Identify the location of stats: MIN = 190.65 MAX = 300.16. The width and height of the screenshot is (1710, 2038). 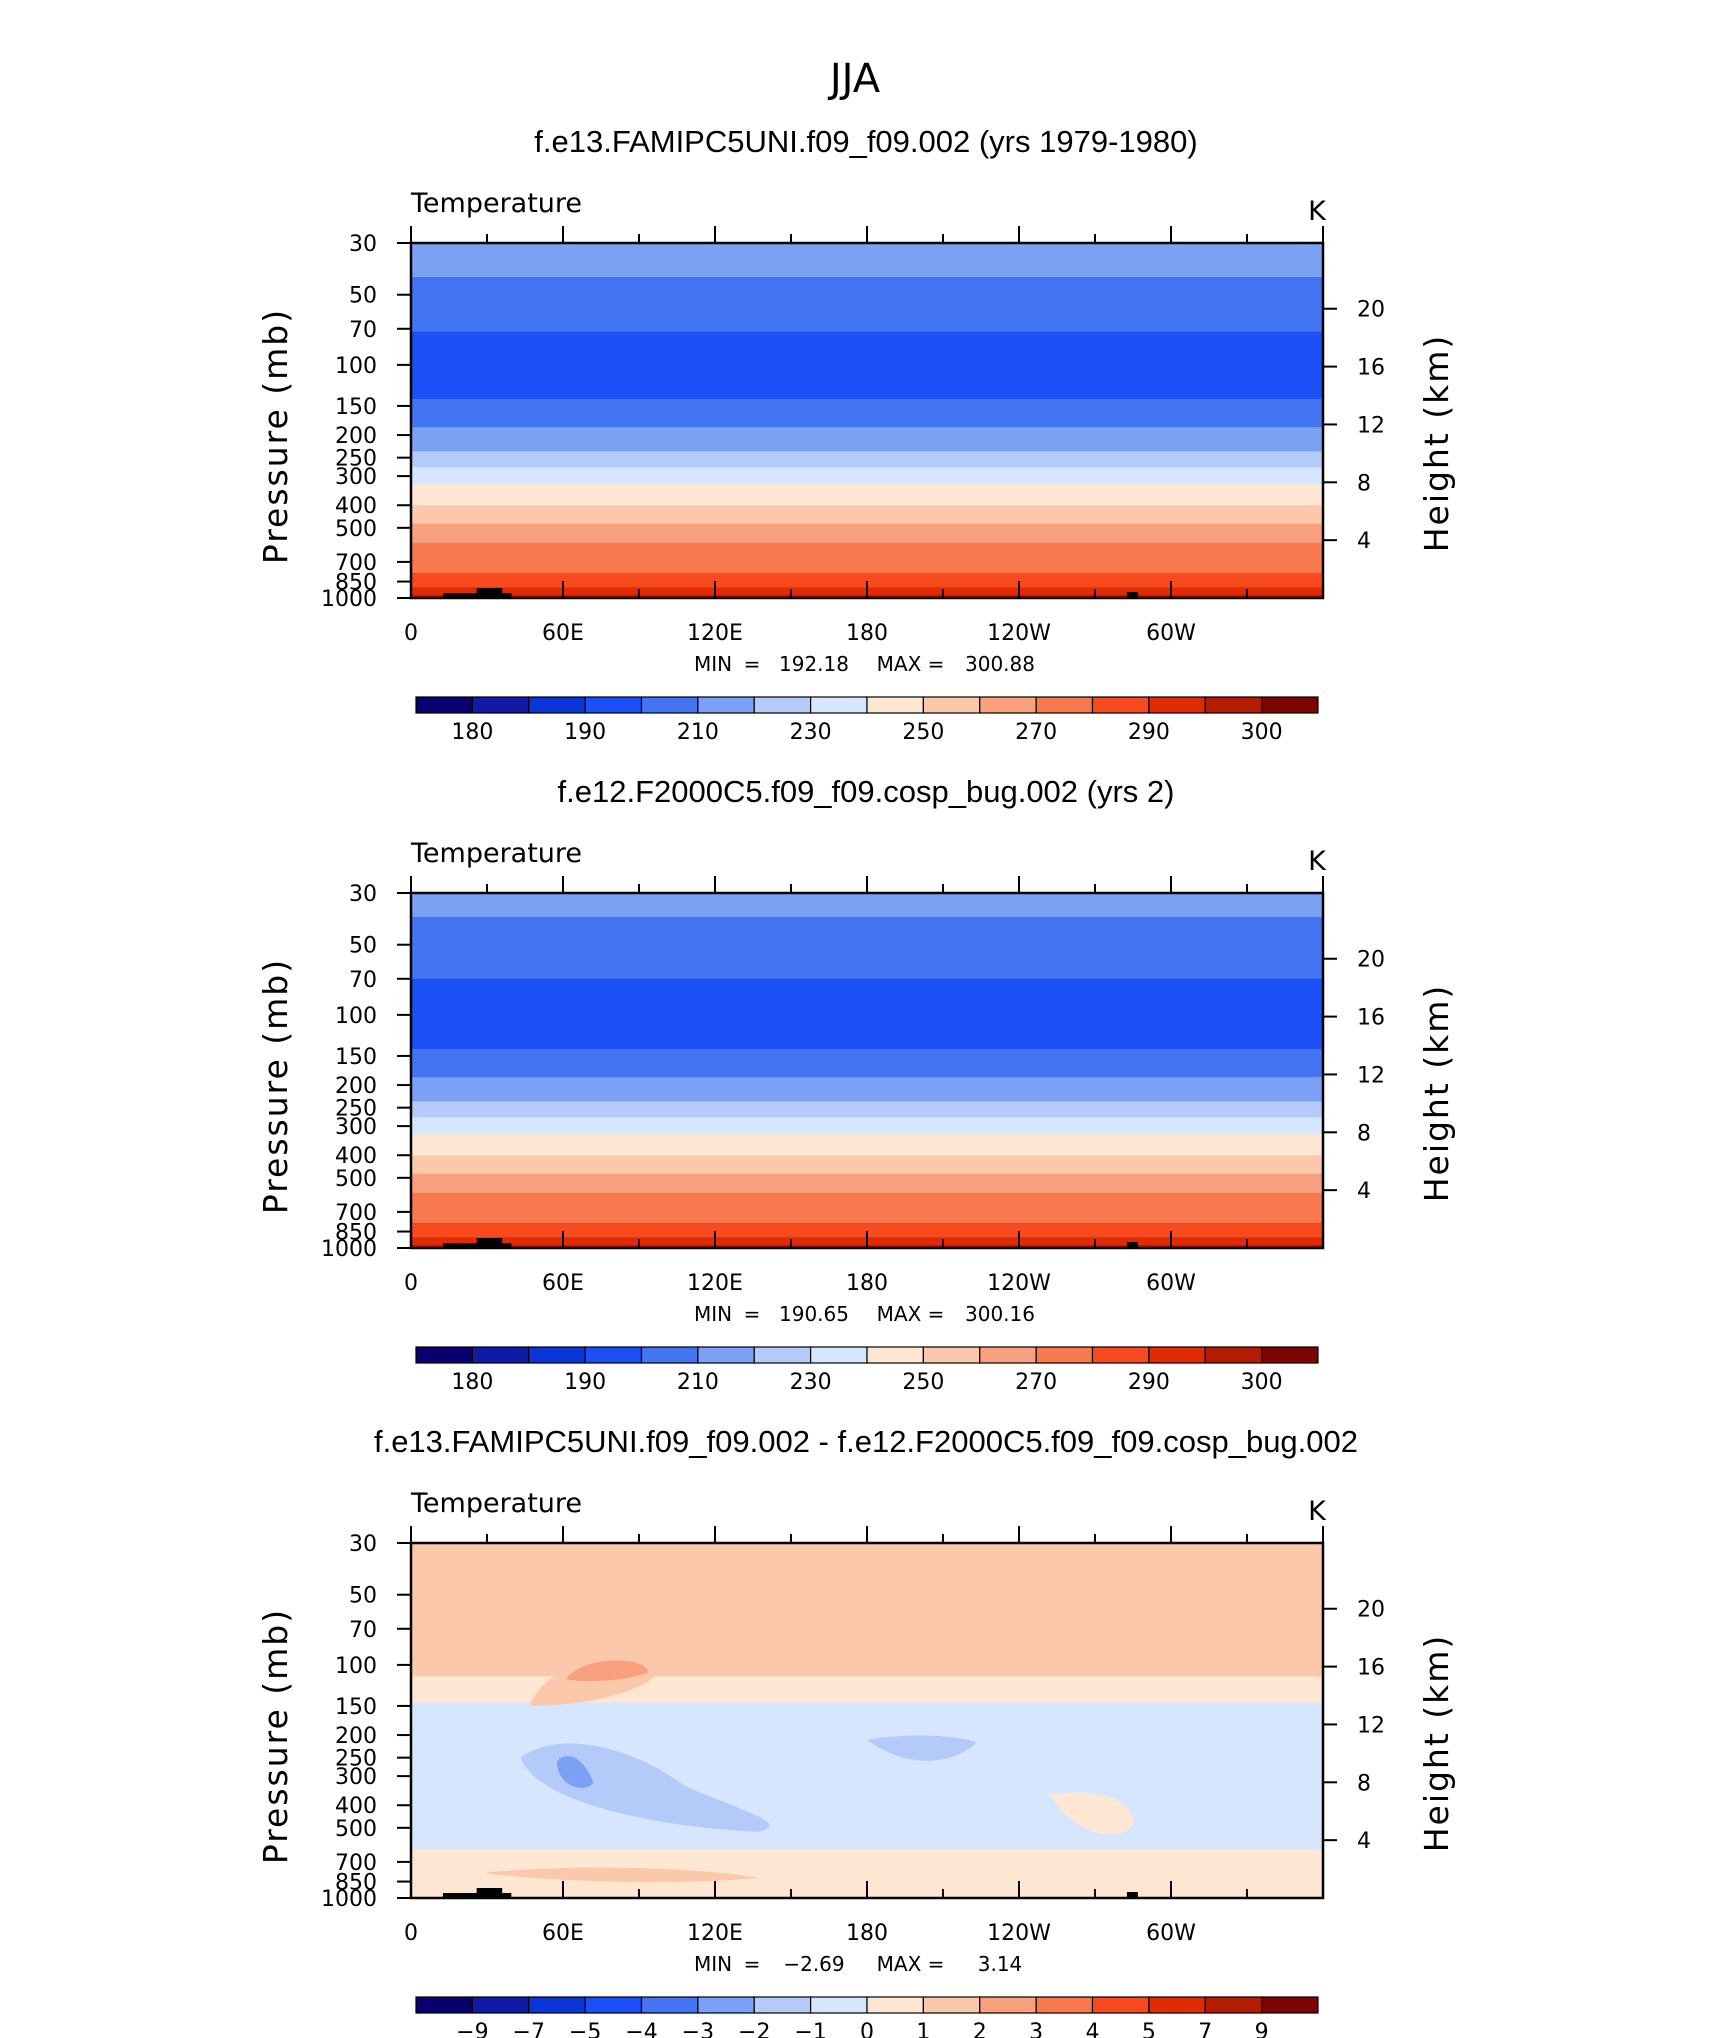
(864, 1314).